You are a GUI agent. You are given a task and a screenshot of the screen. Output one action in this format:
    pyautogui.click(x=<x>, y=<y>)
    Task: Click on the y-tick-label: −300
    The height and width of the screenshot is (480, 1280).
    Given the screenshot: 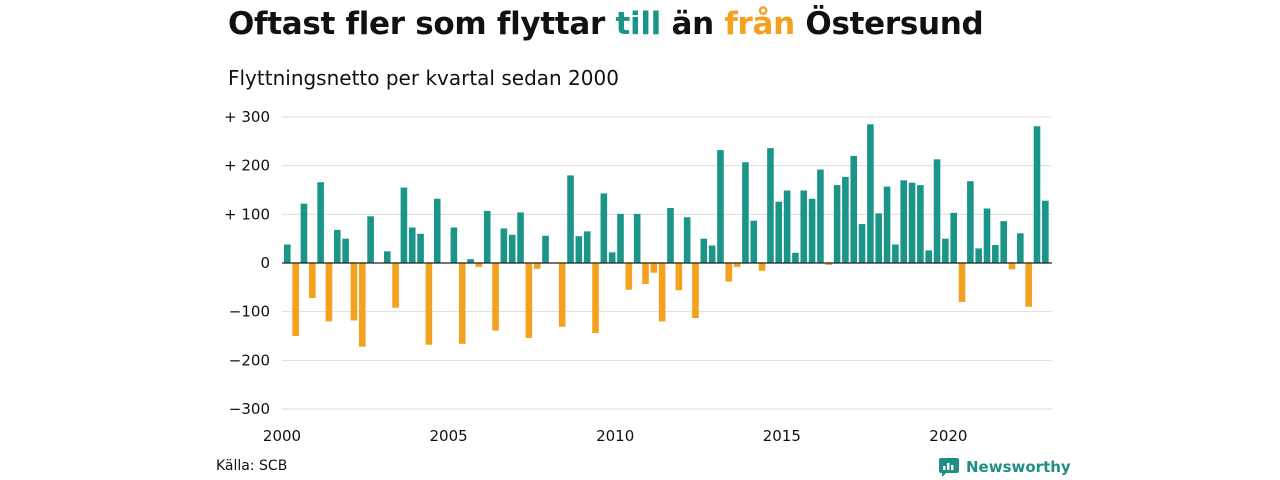 What is the action you would take?
    pyautogui.click(x=249, y=409)
    